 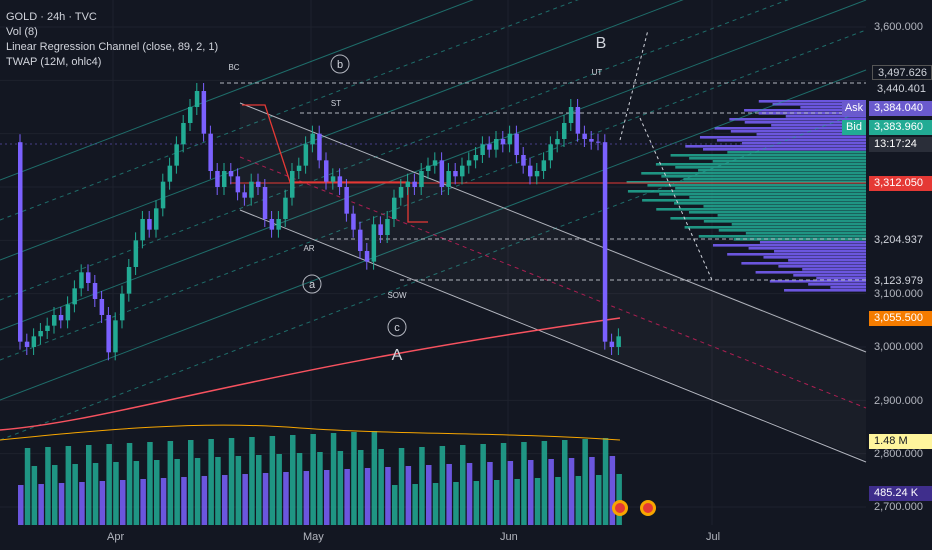 What do you see at coordinates (310, 432) in the screenshot?
I see `volume-ma-line` at bounding box center [310, 432].